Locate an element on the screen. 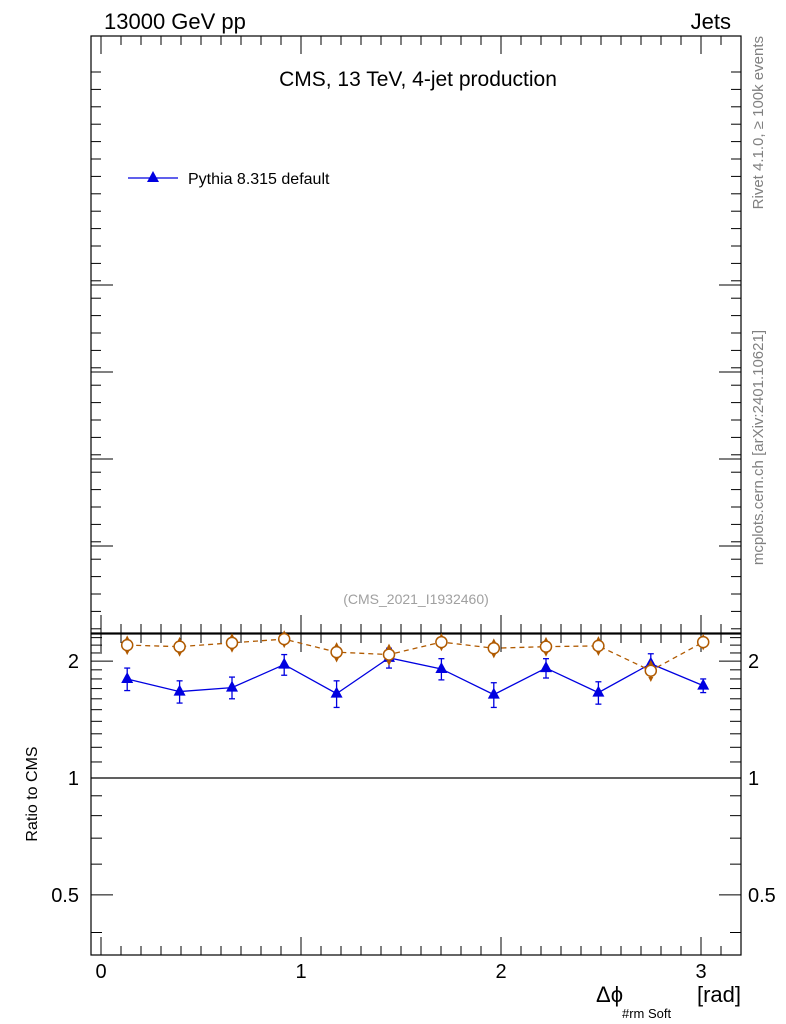  chart-title: CMS, 13 TeV, 4-jet production is located at coordinates (418, 79).